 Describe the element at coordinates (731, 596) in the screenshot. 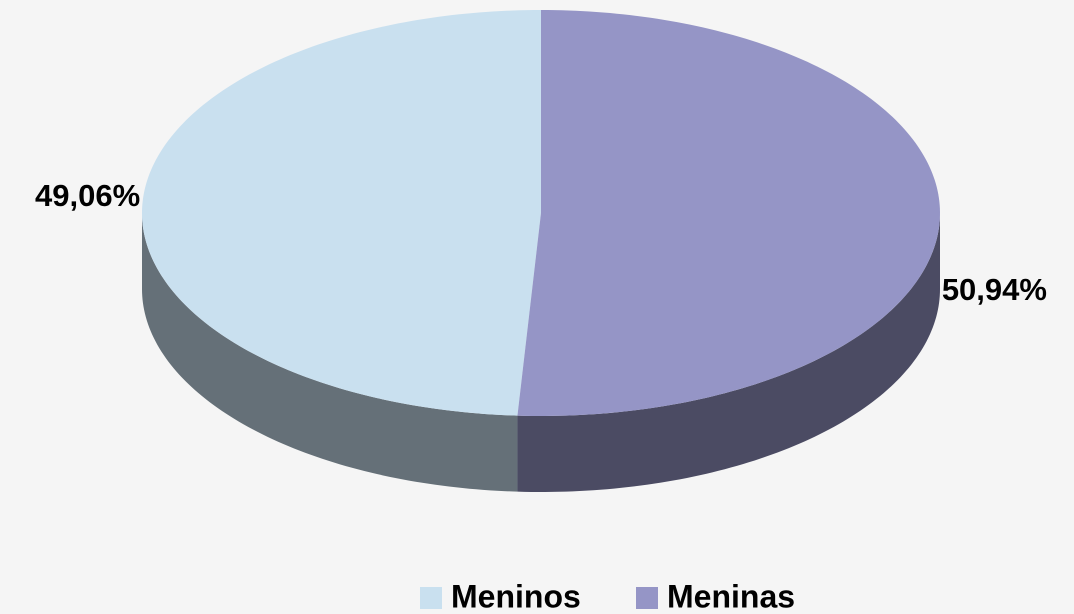

I see `legend-label: Meninas` at that location.